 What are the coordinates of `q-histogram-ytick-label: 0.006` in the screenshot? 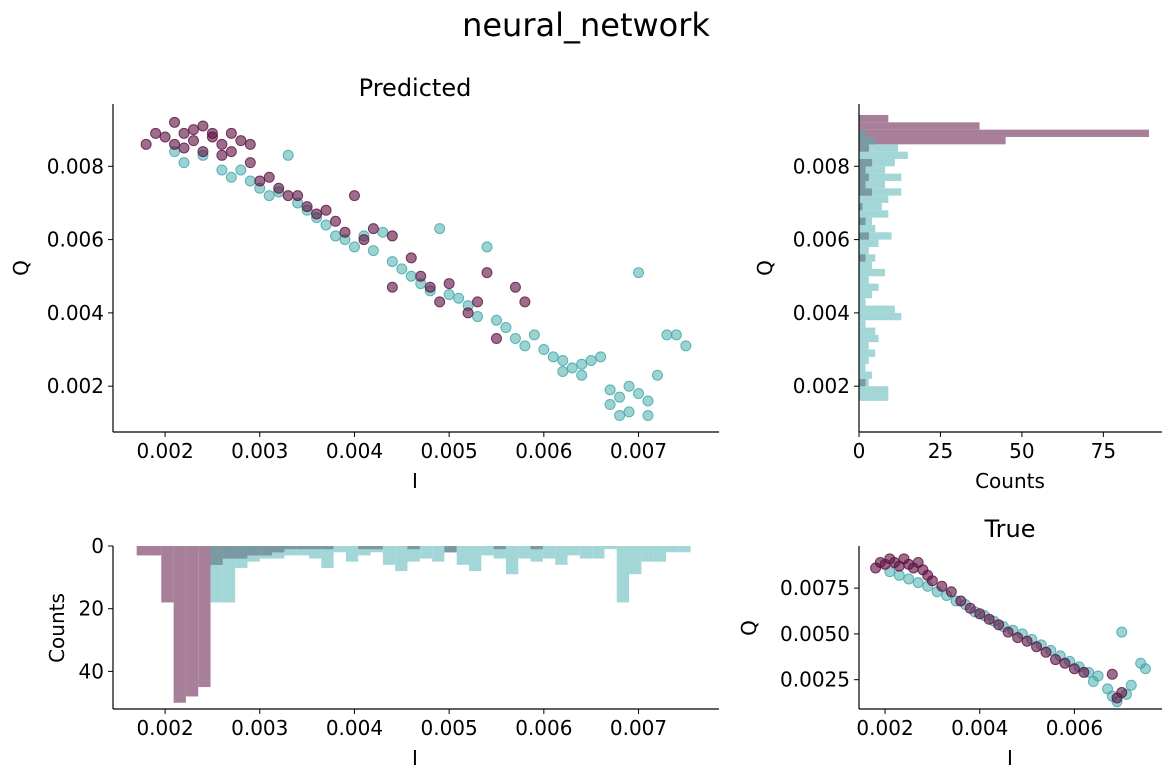 It's located at (821, 240).